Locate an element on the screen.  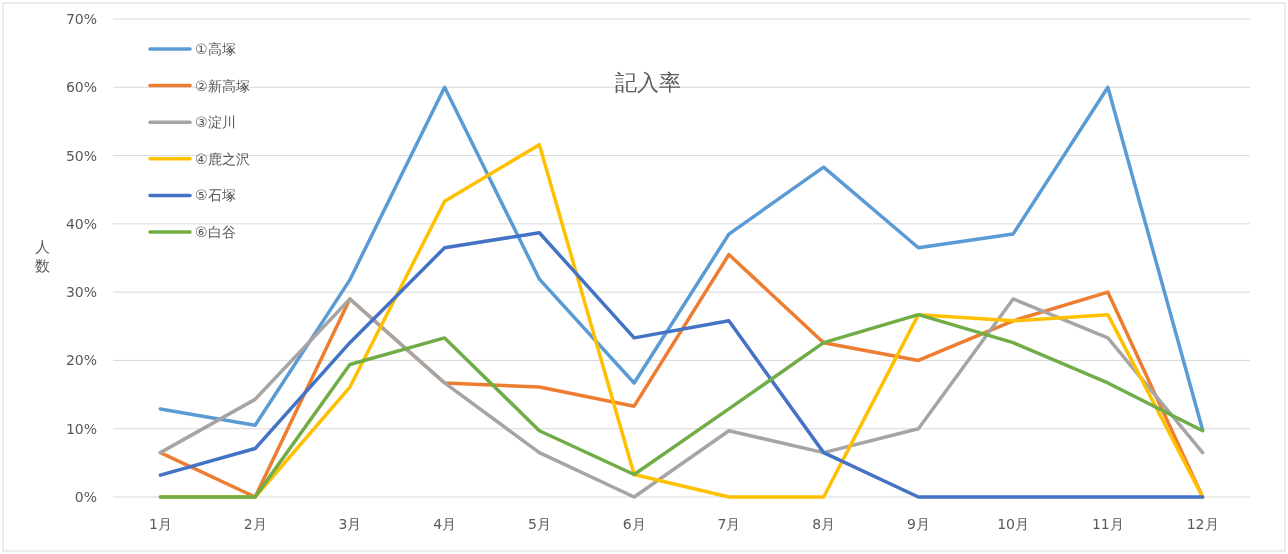
x-tick-label: 2月 is located at coordinates (255, 524).